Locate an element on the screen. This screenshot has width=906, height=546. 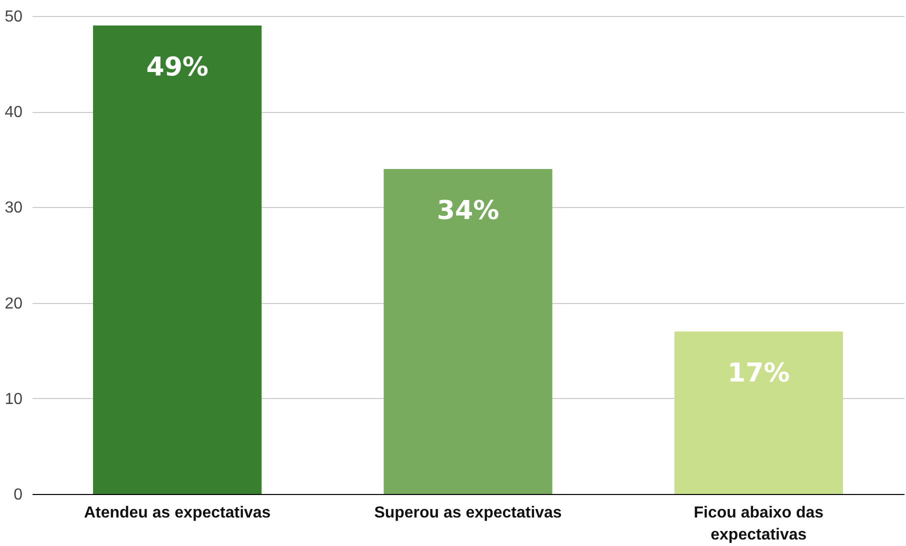
x-tick-label: Superou as expectativas is located at coordinates (468, 513).